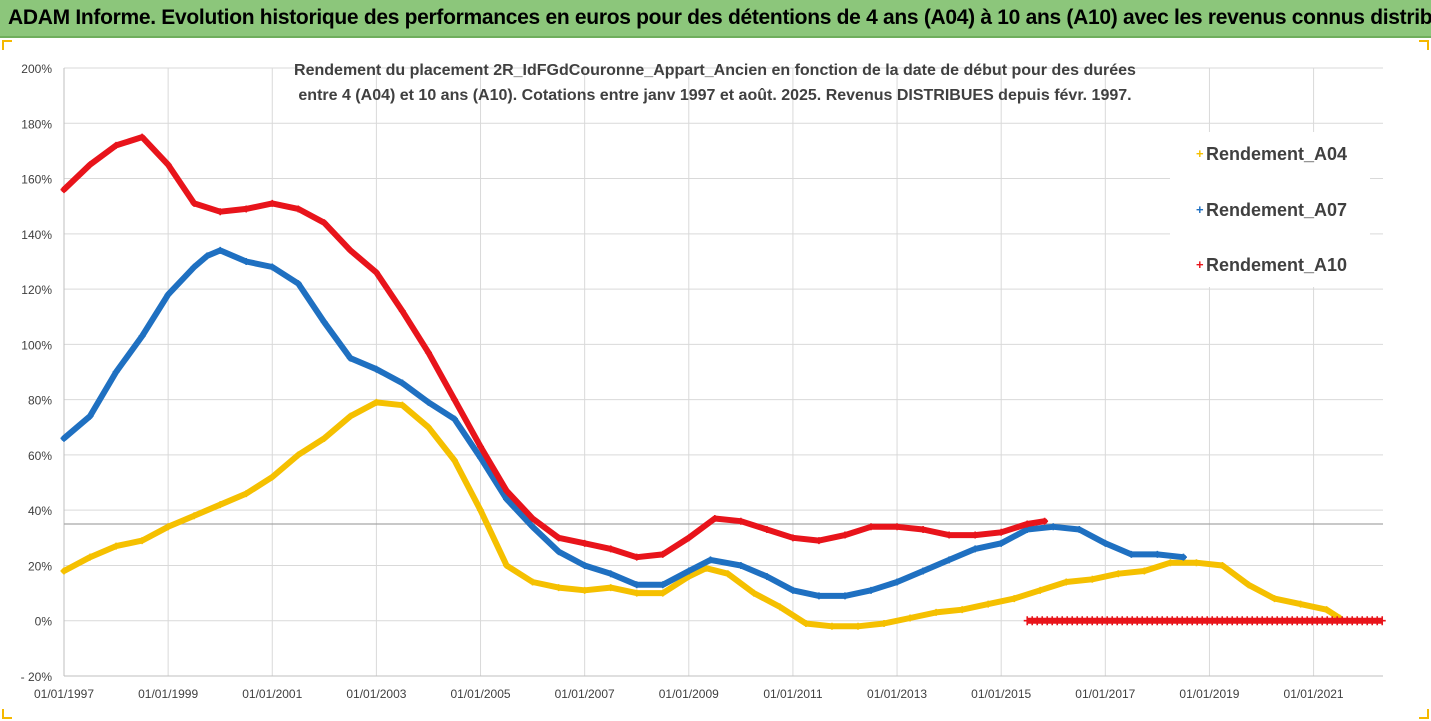  What do you see at coordinates (1271, 154) in the screenshot?
I see `legend-entry-a04: + Rendement_A04` at bounding box center [1271, 154].